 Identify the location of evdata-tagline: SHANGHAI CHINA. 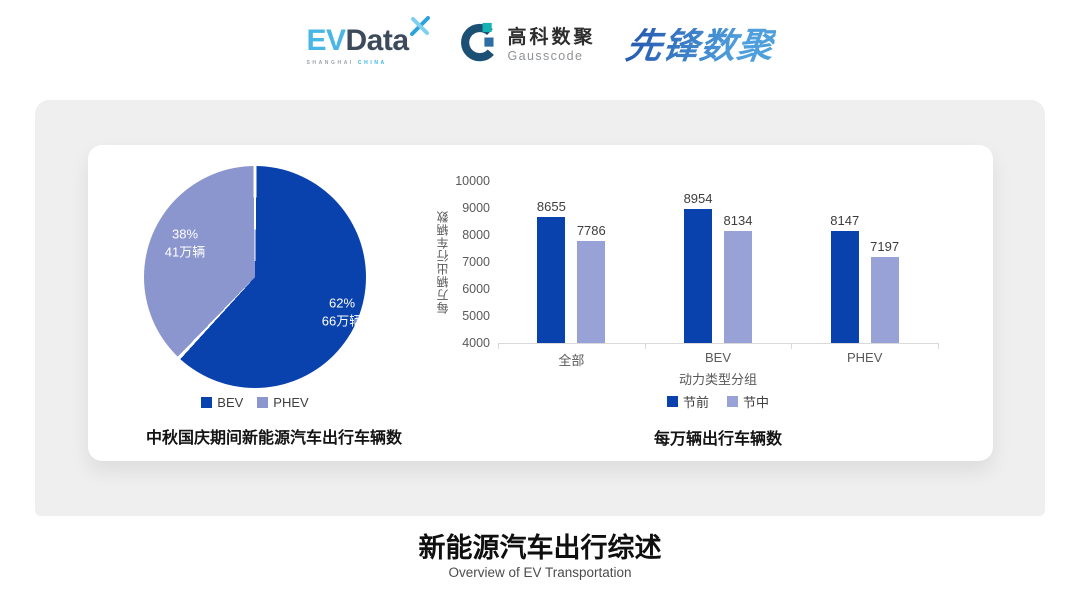
(357, 63).